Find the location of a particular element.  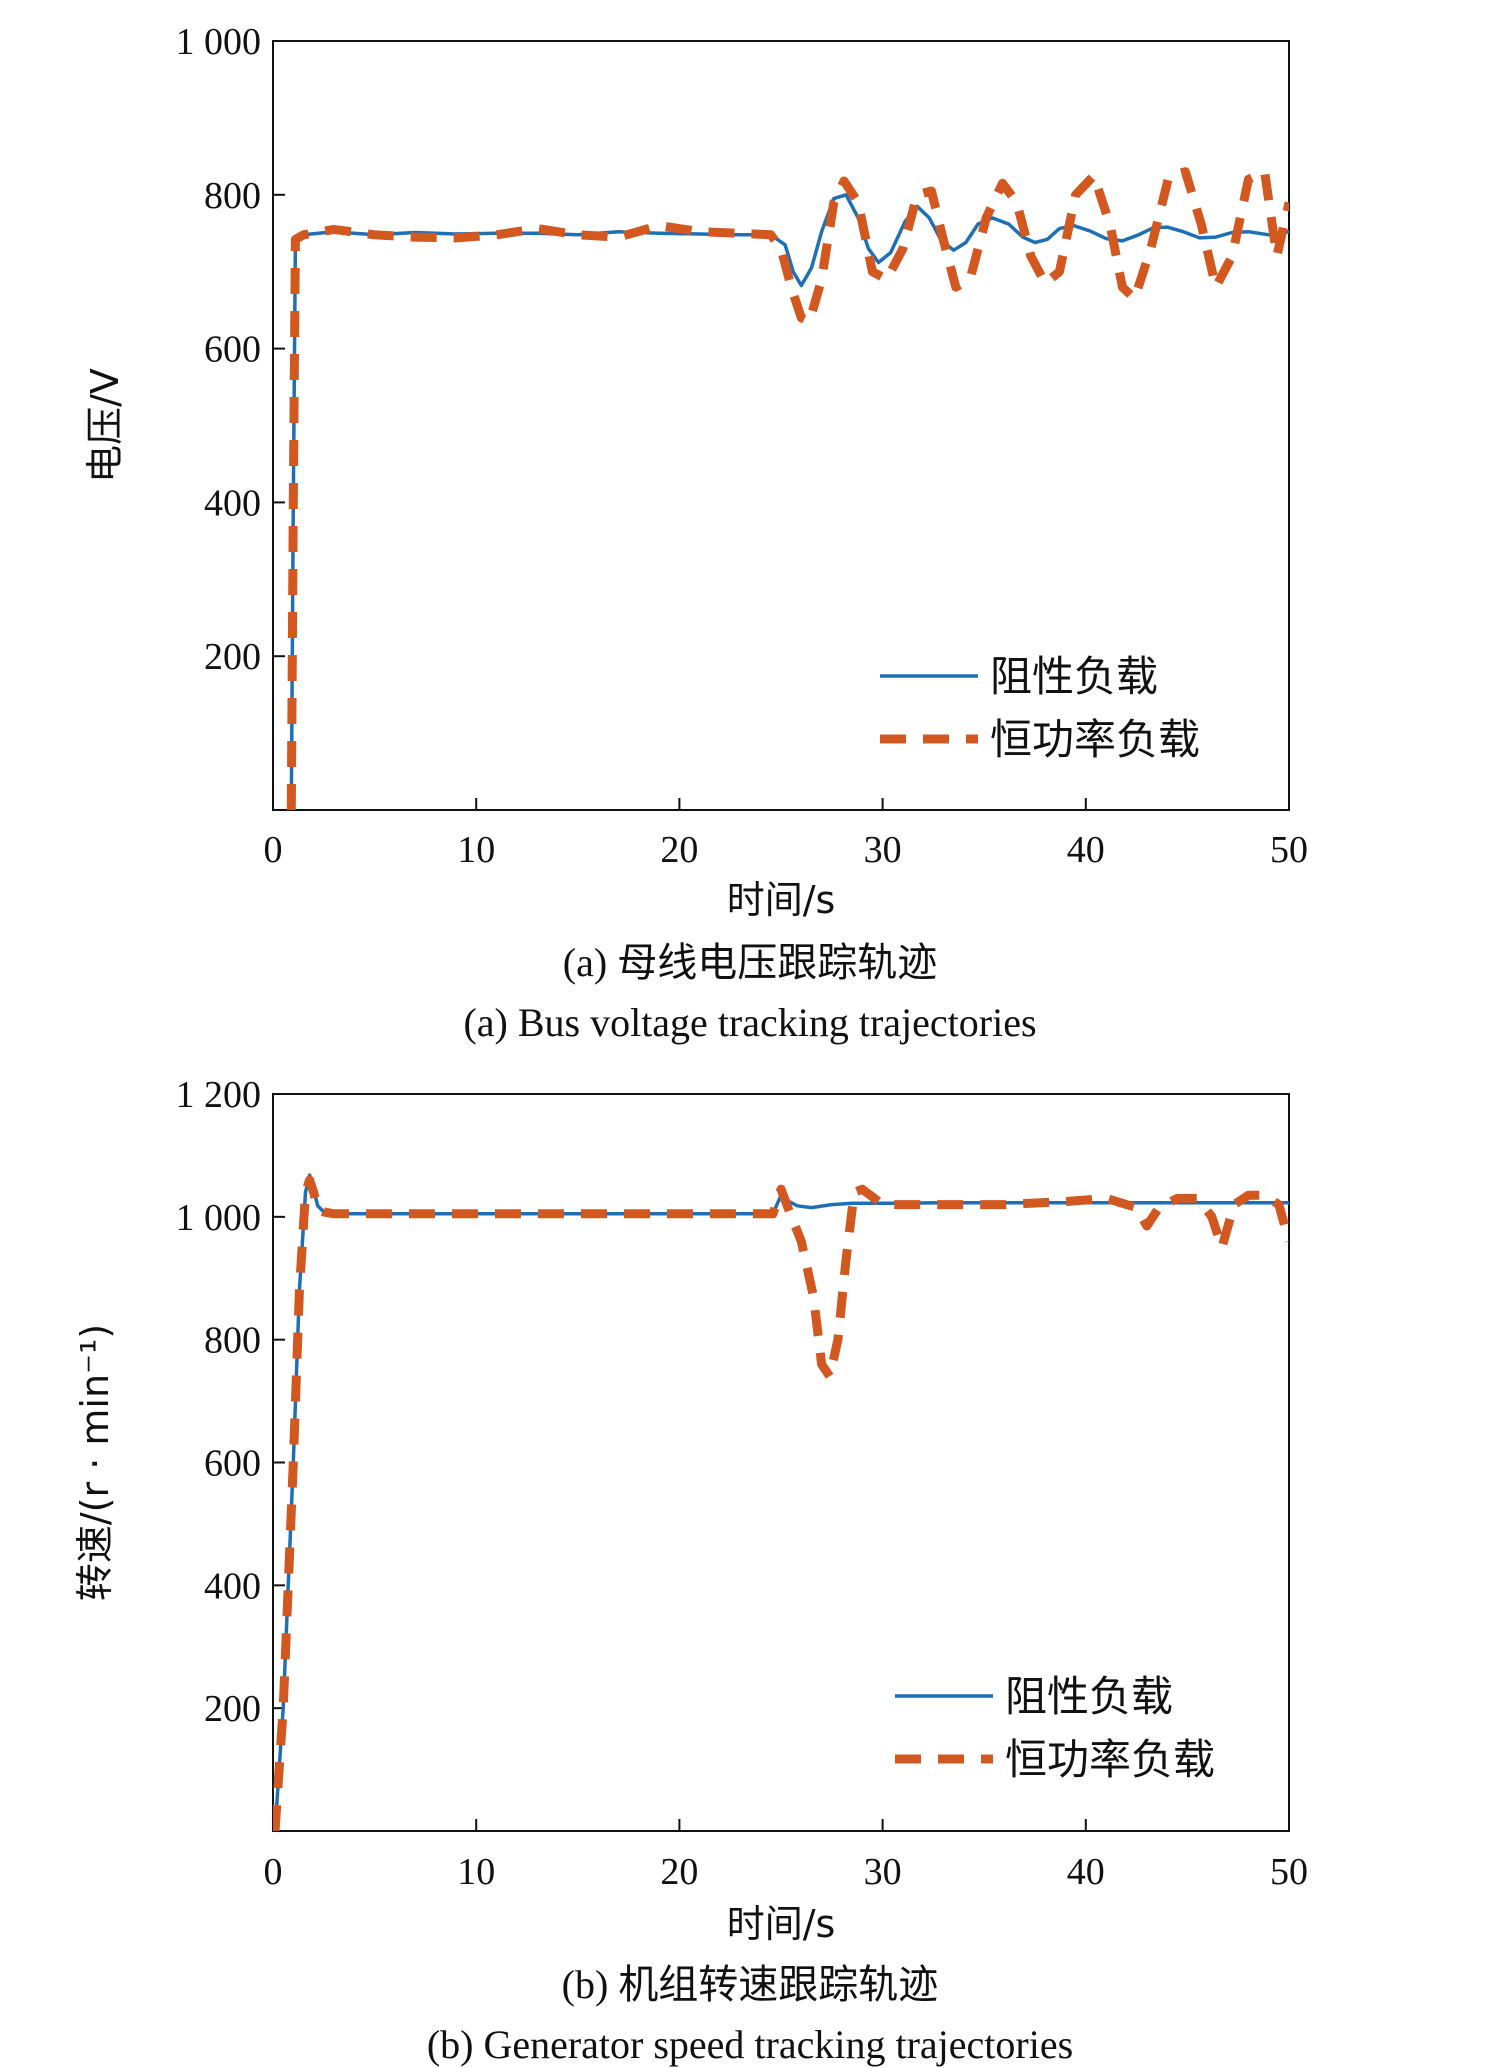

caption-cn: (a) 母线电压跟踪轨迹 is located at coordinates (750, 962).